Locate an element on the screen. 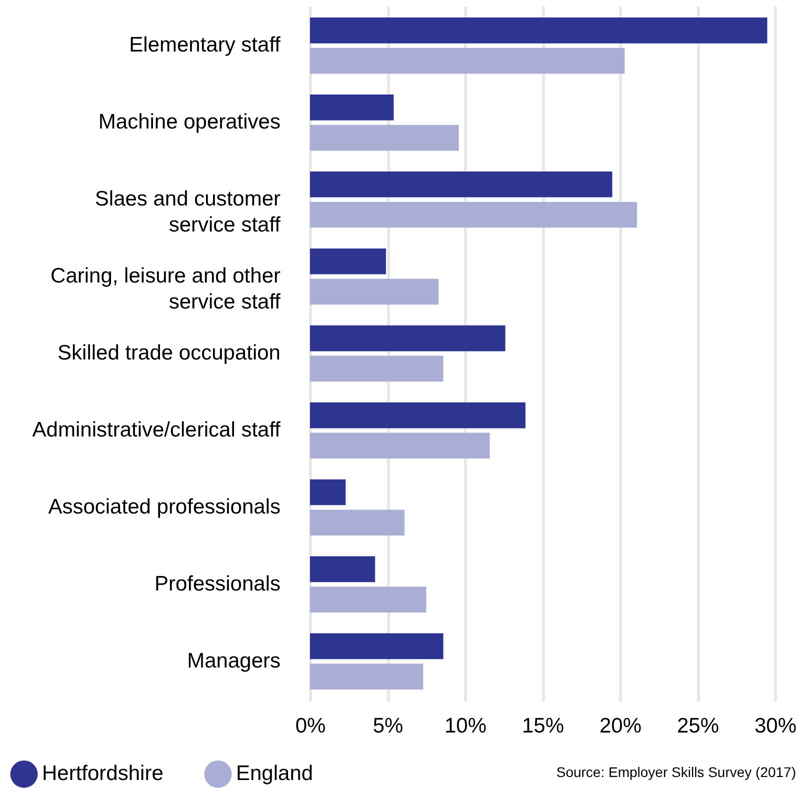 This screenshot has width=803, height=791. x-tick-label: 25% is located at coordinates (698, 726).